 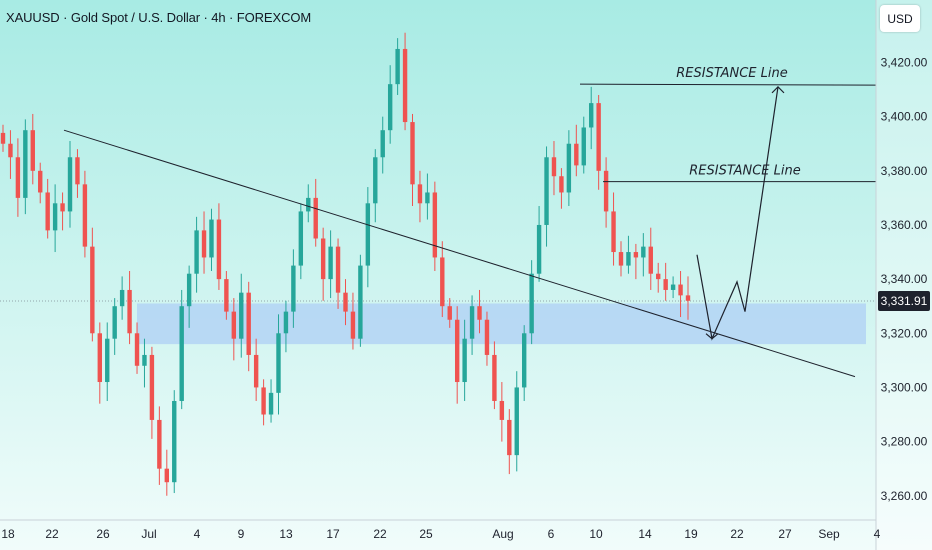 What do you see at coordinates (380, 534) in the screenshot?
I see `time-tick-label: 22` at bounding box center [380, 534].